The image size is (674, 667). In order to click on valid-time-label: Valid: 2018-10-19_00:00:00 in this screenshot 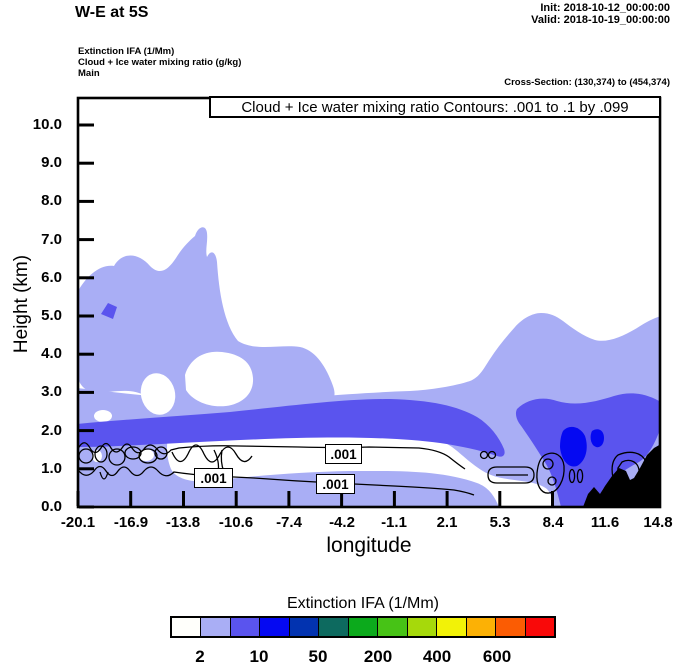, I will do `click(600, 20)`.